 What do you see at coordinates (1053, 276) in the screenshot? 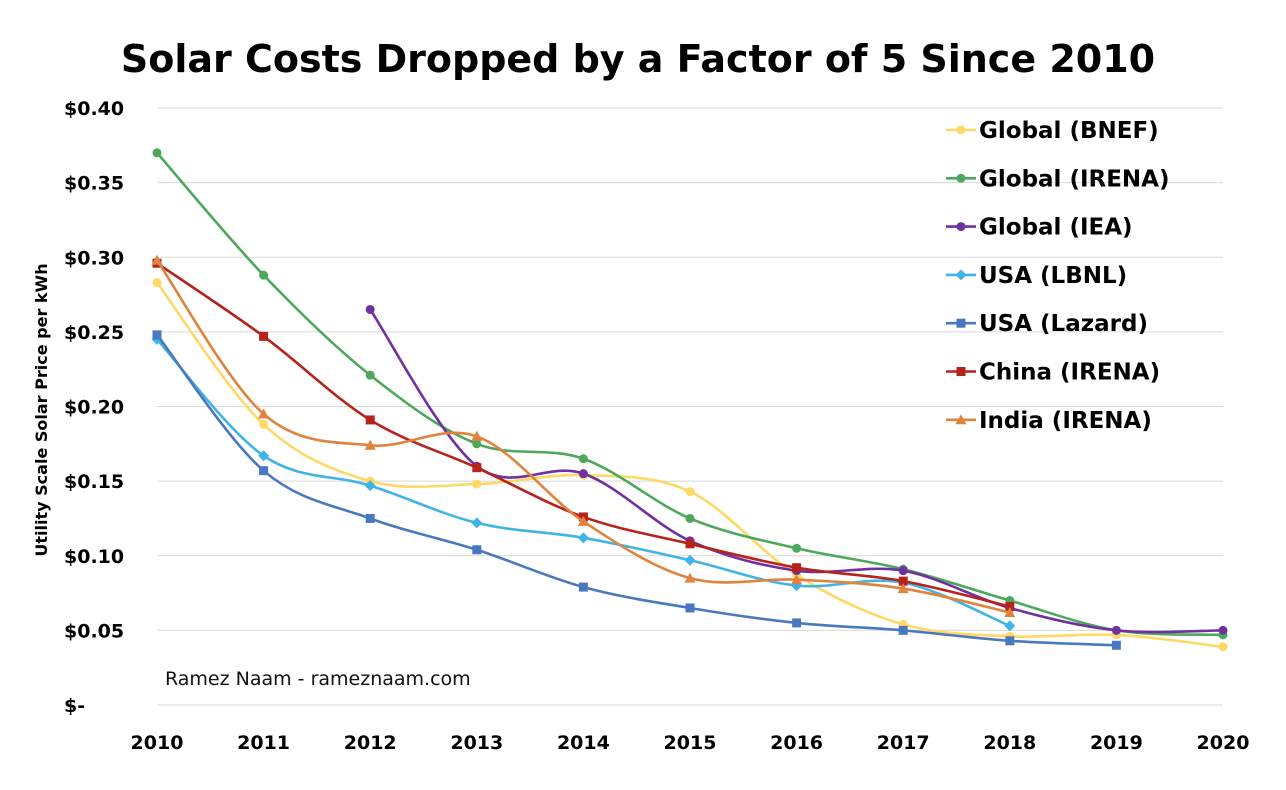
I see `legend-label: USA (LBNL)` at bounding box center [1053, 276].